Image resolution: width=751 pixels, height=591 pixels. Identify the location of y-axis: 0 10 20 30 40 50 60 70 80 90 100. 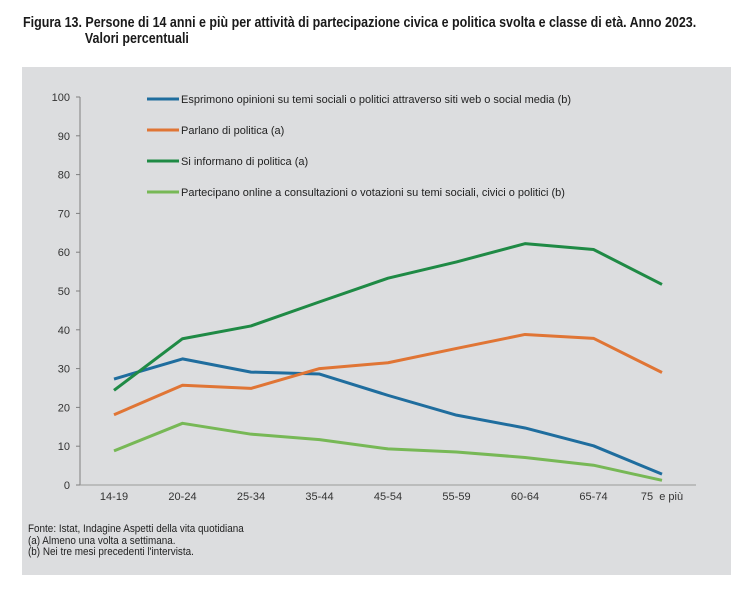
(66, 292).